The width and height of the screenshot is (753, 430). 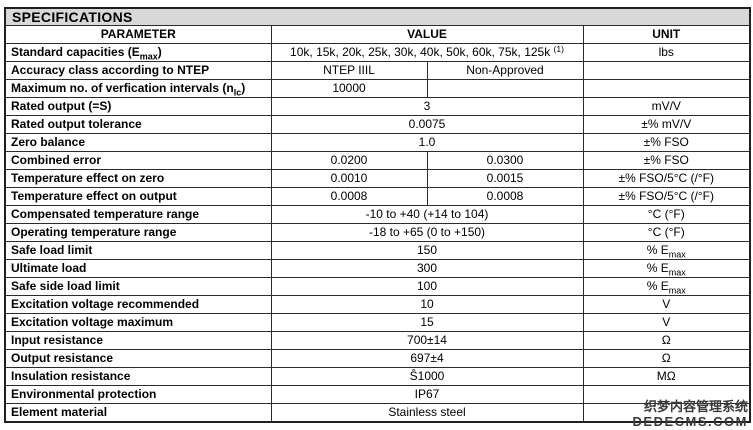 I want to click on table-row: Environmental protection IP67, so click(x=377, y=394).